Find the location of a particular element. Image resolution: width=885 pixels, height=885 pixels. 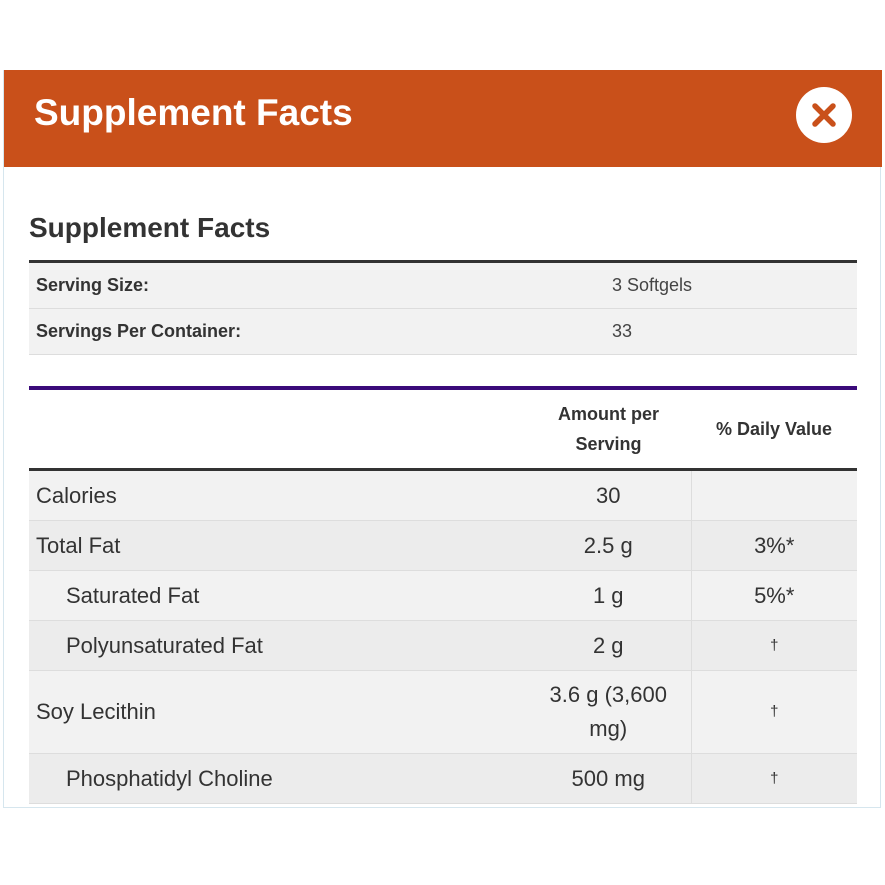

nutrient-amount: 30 is located at coordinates (608, 495).